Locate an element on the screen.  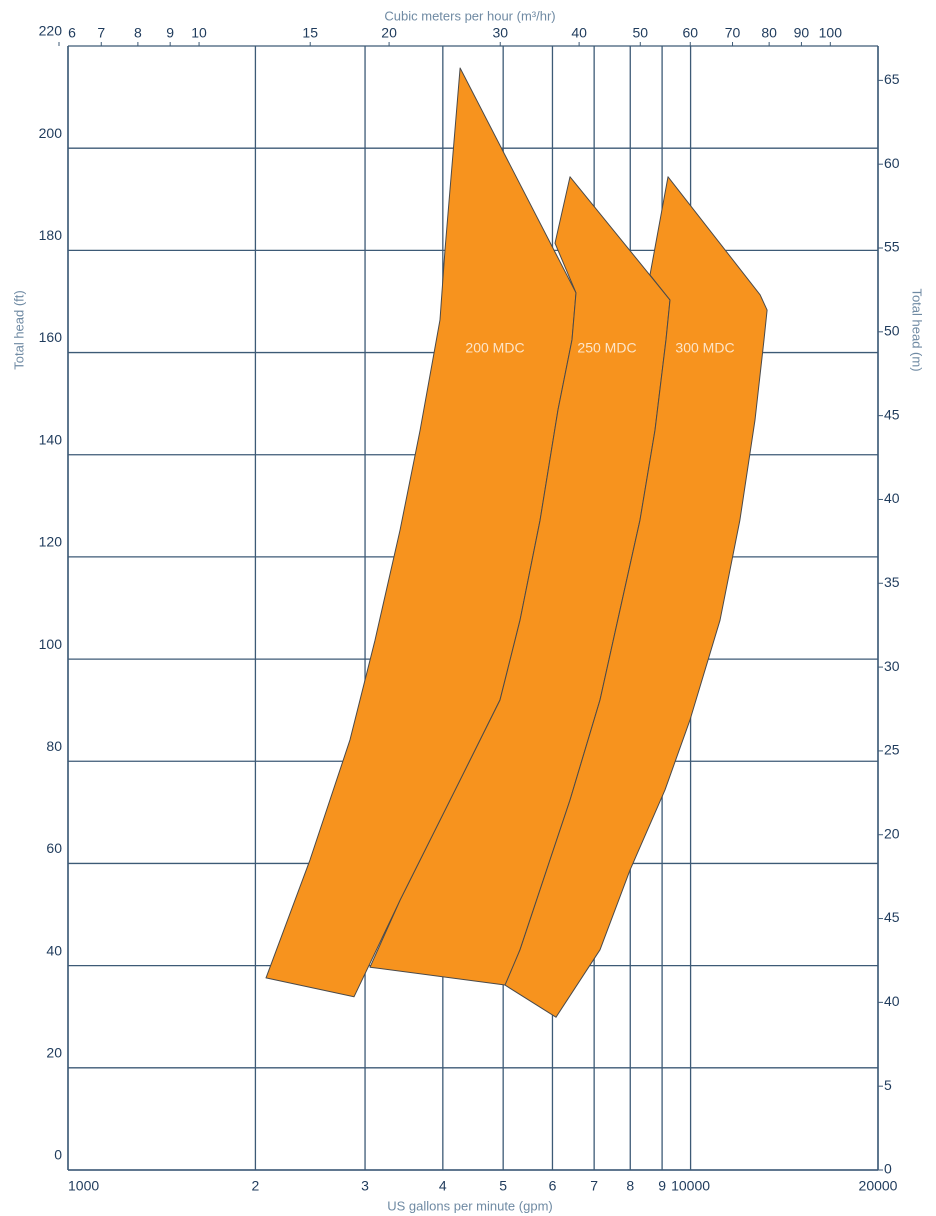
x2-tick-label: 80 is located at coordinates (769, 33).